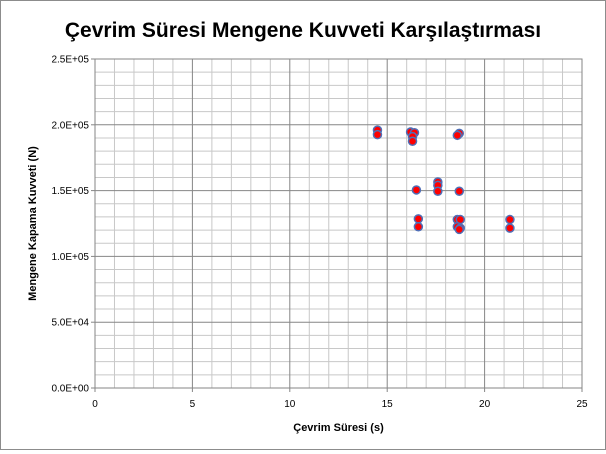 The width and height of the screenshot is (606, 454). What do you see at coordinates (290, 404) in the screenshot?
I see `x-tick-label: 10` at bounding box center [290, 404].